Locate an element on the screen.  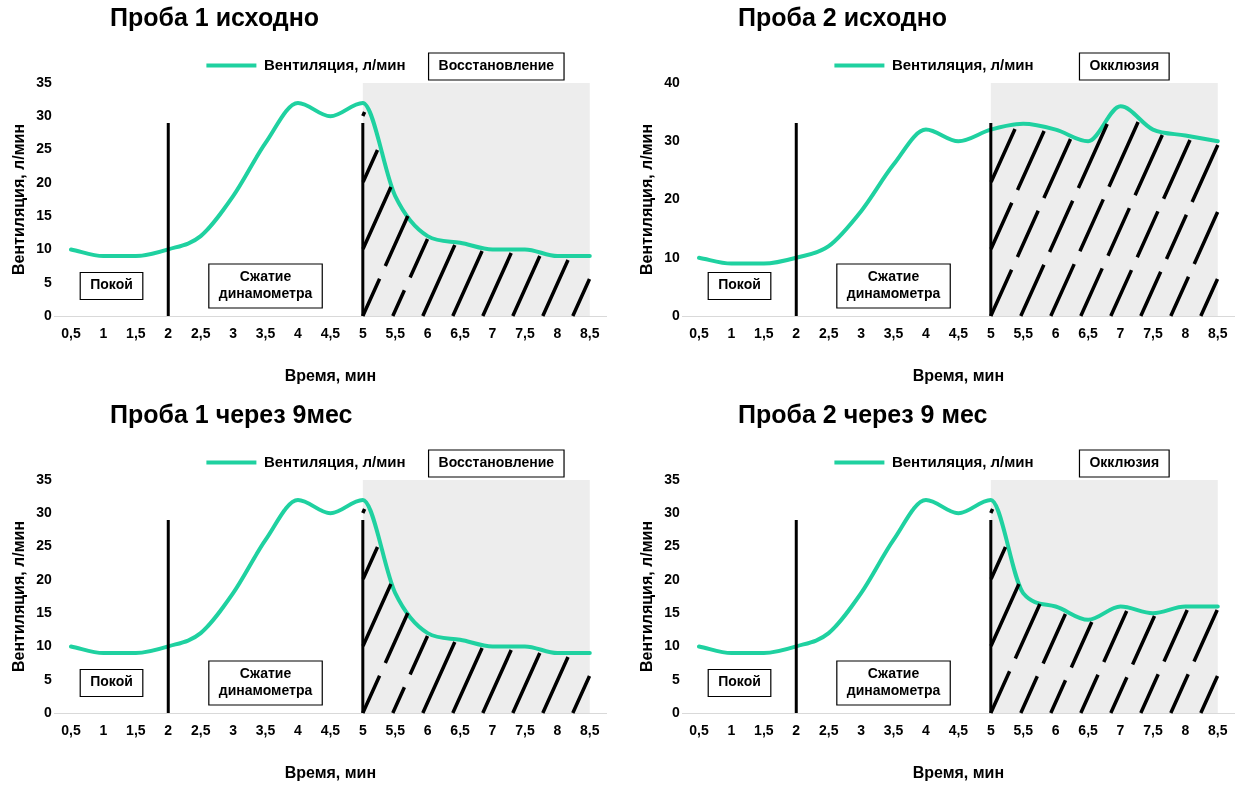
y-tick-label: 40 is located at coordinates (672, 81).